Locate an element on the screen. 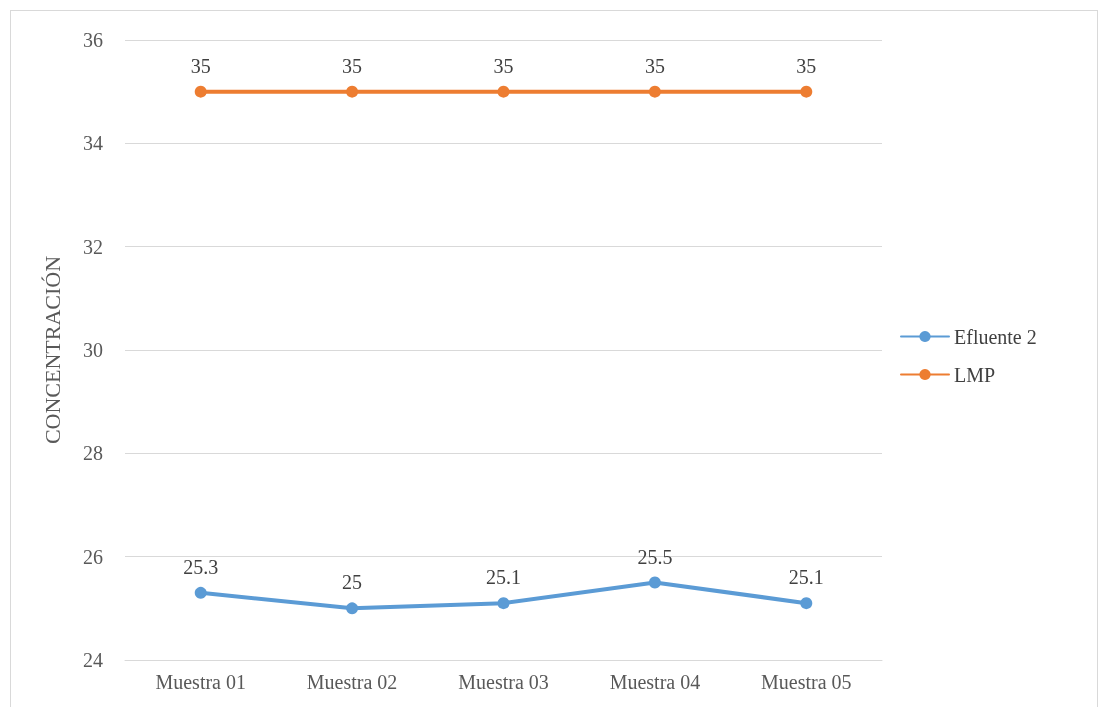 This screenshot has height=711, width=1102. y-tick-label: 24 is located at coordinates (93, 660).